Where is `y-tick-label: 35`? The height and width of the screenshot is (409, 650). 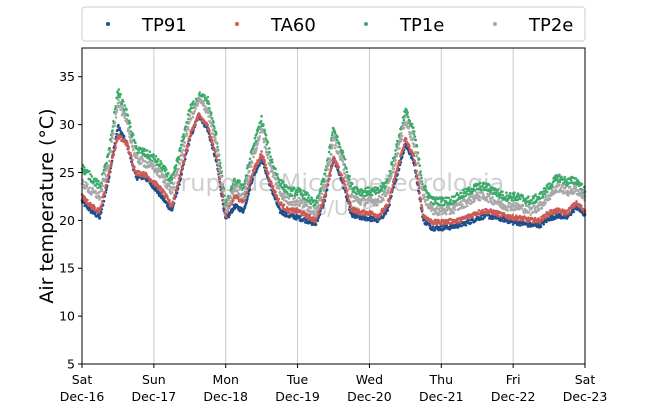
y-tick-label: 35 is located at coordinates (67, 76).